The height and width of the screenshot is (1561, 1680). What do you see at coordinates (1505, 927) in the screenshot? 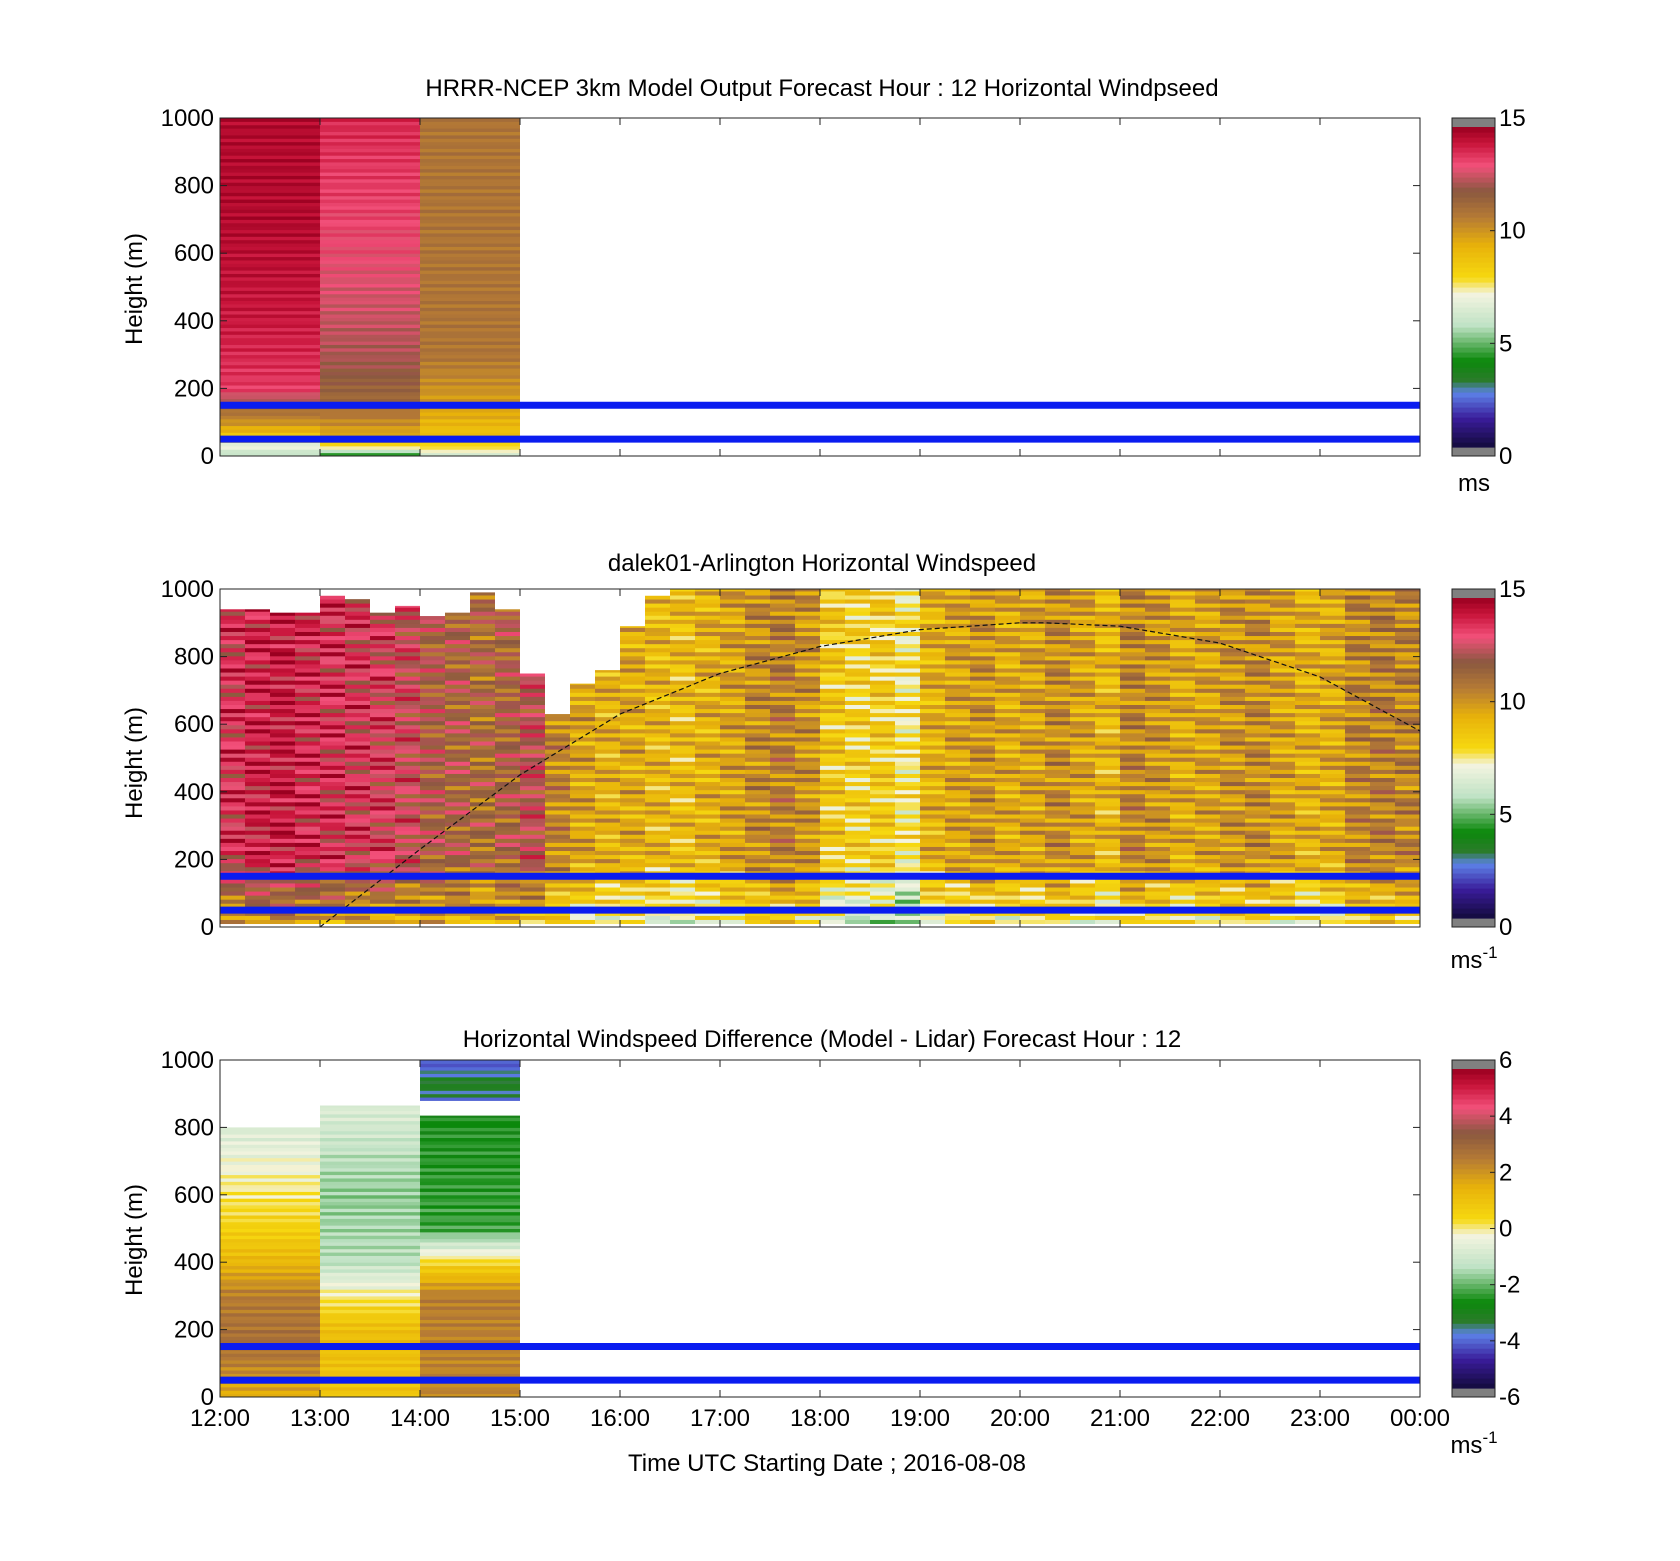
I see `colorbar-tick-label: 0` at bounding box center [1505, 927].